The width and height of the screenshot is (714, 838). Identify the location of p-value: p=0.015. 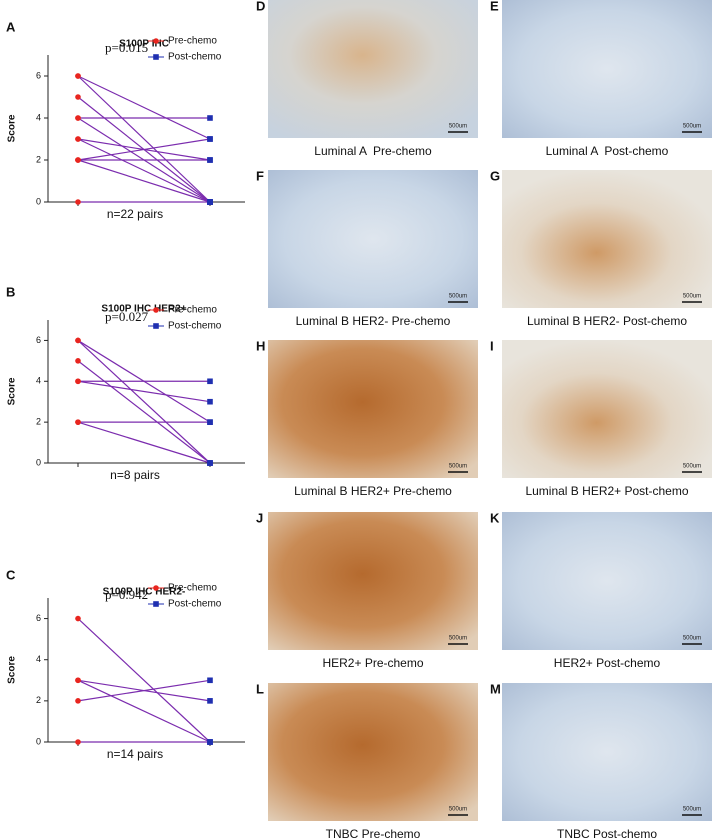
(126, 47).